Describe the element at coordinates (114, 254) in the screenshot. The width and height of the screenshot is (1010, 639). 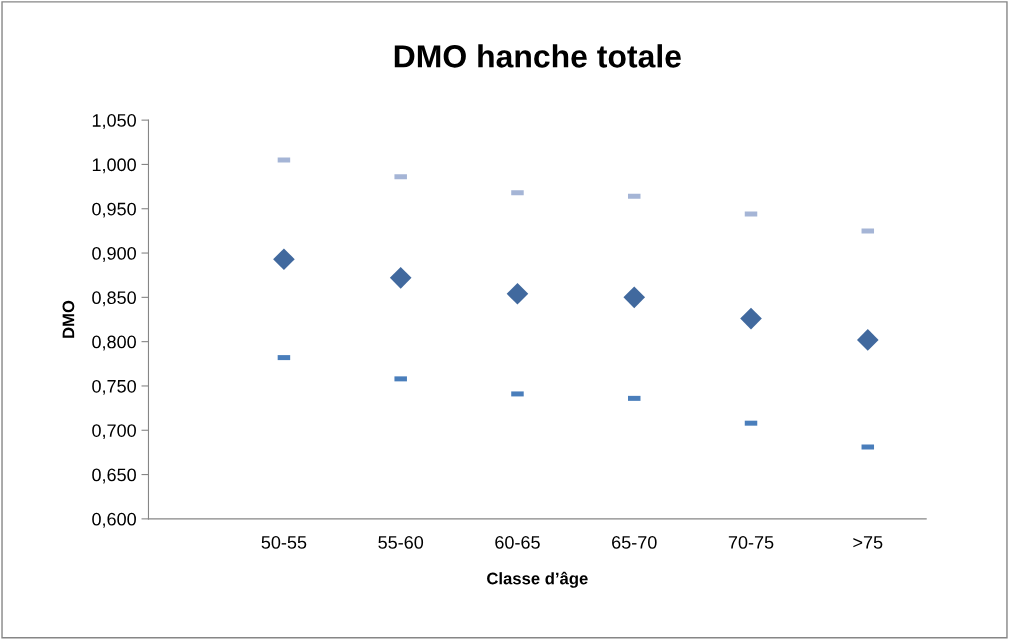
I see `y-tick-label: 0,900` at that location.